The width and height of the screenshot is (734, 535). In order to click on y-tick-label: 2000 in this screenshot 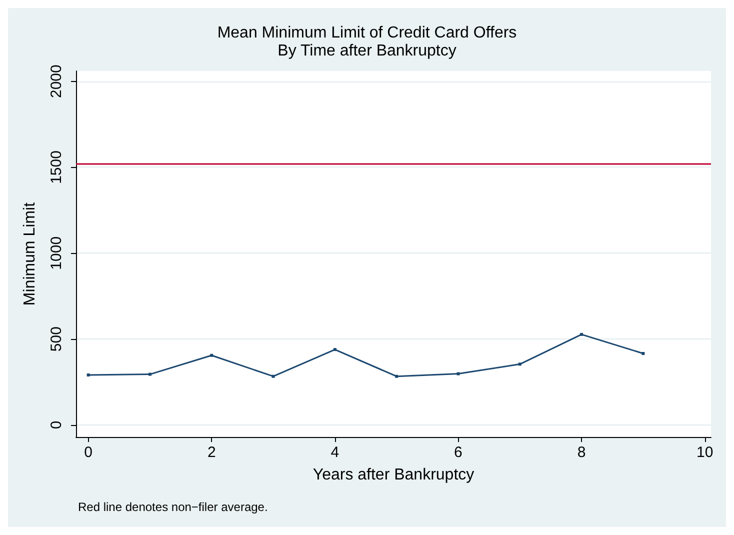, I will do `click(56, 81)`.